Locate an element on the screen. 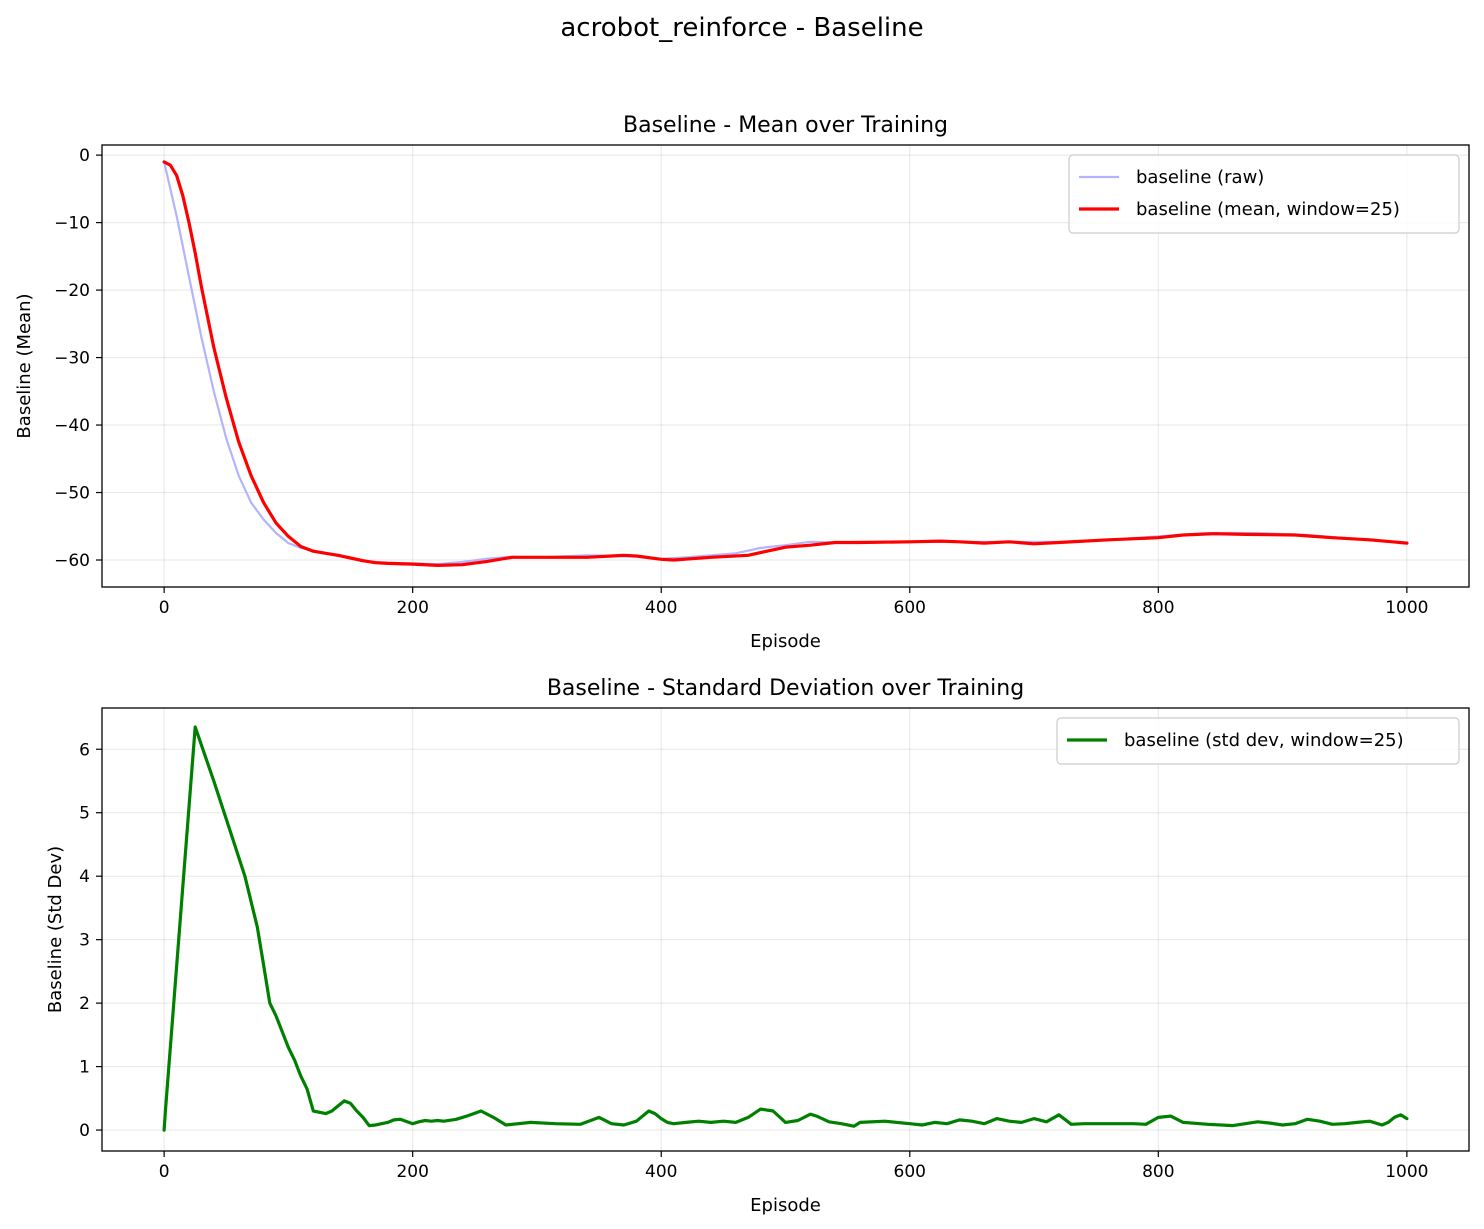  legend-label: baseline (raw) is located at coordinates (1200, 177).